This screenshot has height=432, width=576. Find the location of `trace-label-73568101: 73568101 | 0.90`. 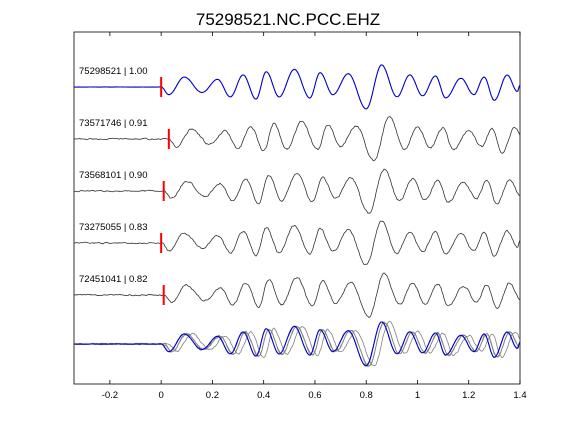

trace-label-73568101: 73568101 | 0.90 is located at coordinates (113, 175).